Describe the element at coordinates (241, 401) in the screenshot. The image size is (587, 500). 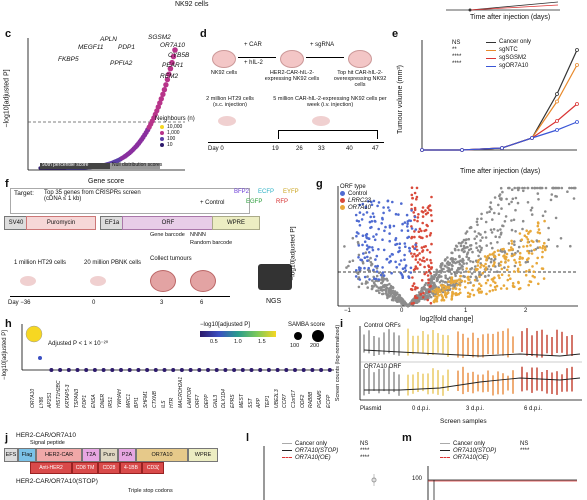
I see `gene-label: MEST` at that location.